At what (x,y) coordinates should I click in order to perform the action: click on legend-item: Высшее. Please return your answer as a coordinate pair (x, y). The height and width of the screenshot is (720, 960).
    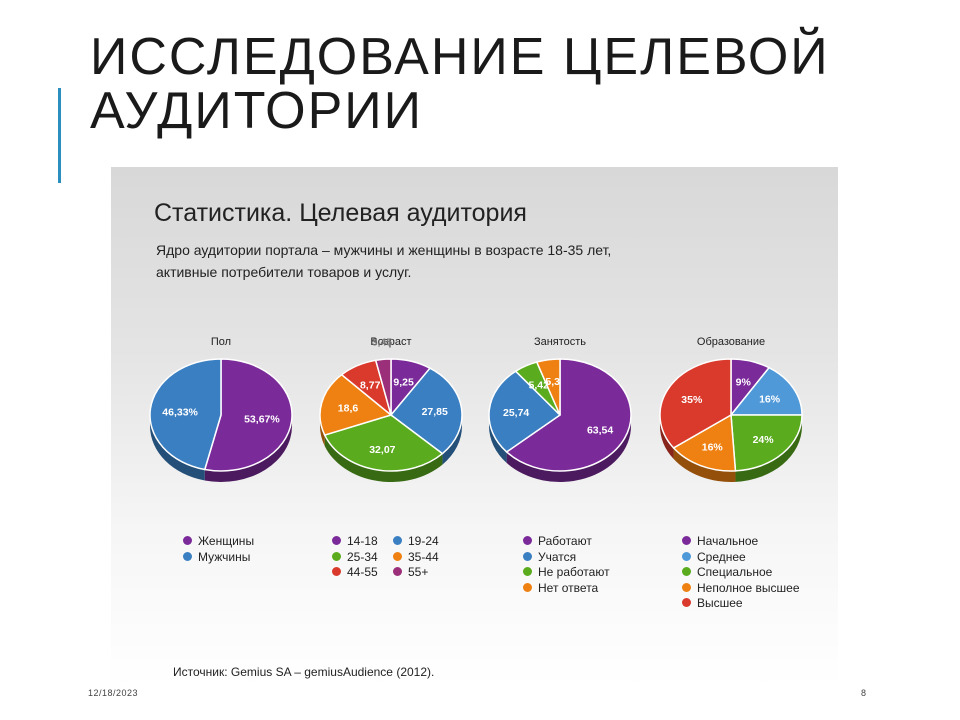
    Looking at the image, I should click on (712, 603).